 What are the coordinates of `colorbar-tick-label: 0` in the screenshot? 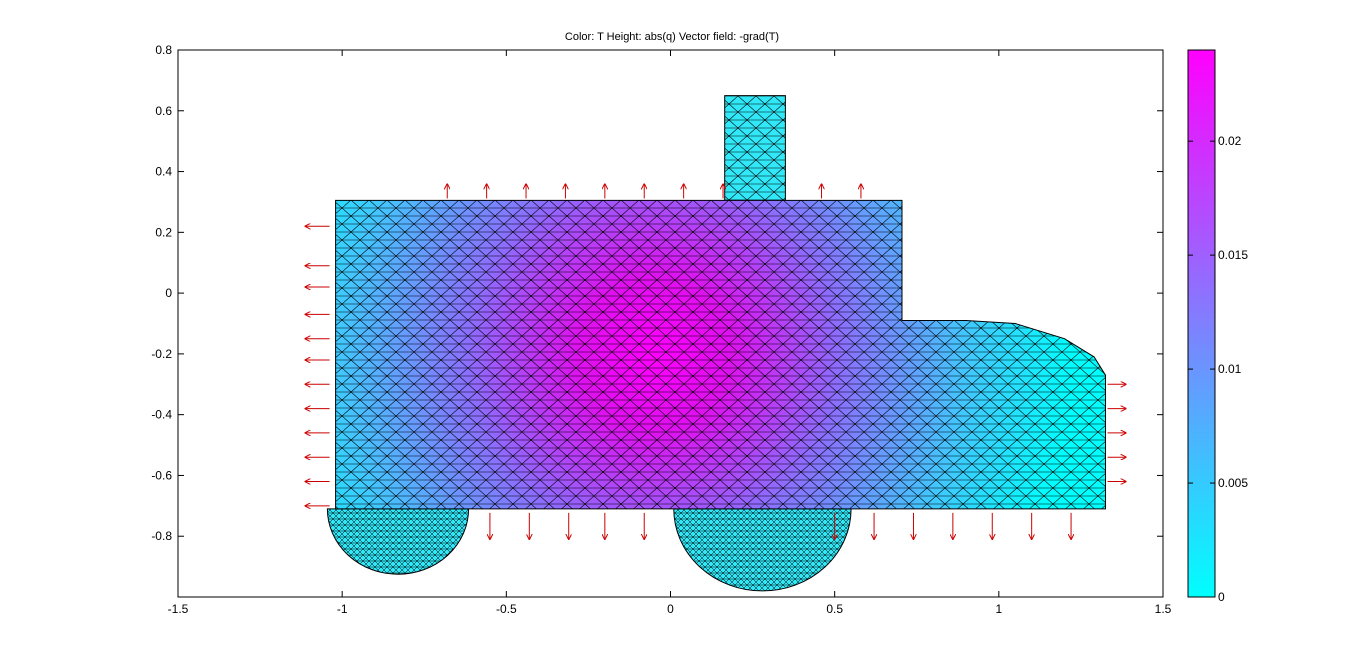 It's located at (1221, 597).